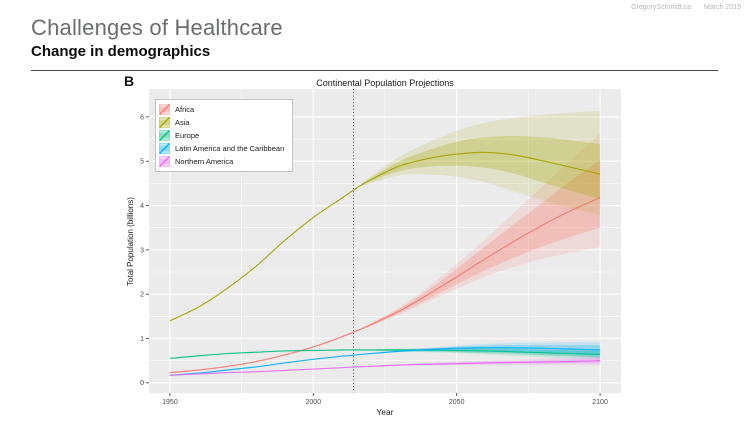 This screenshot has height=422, width=750. I want to click on date-label: March 2019, so click(722, 7).